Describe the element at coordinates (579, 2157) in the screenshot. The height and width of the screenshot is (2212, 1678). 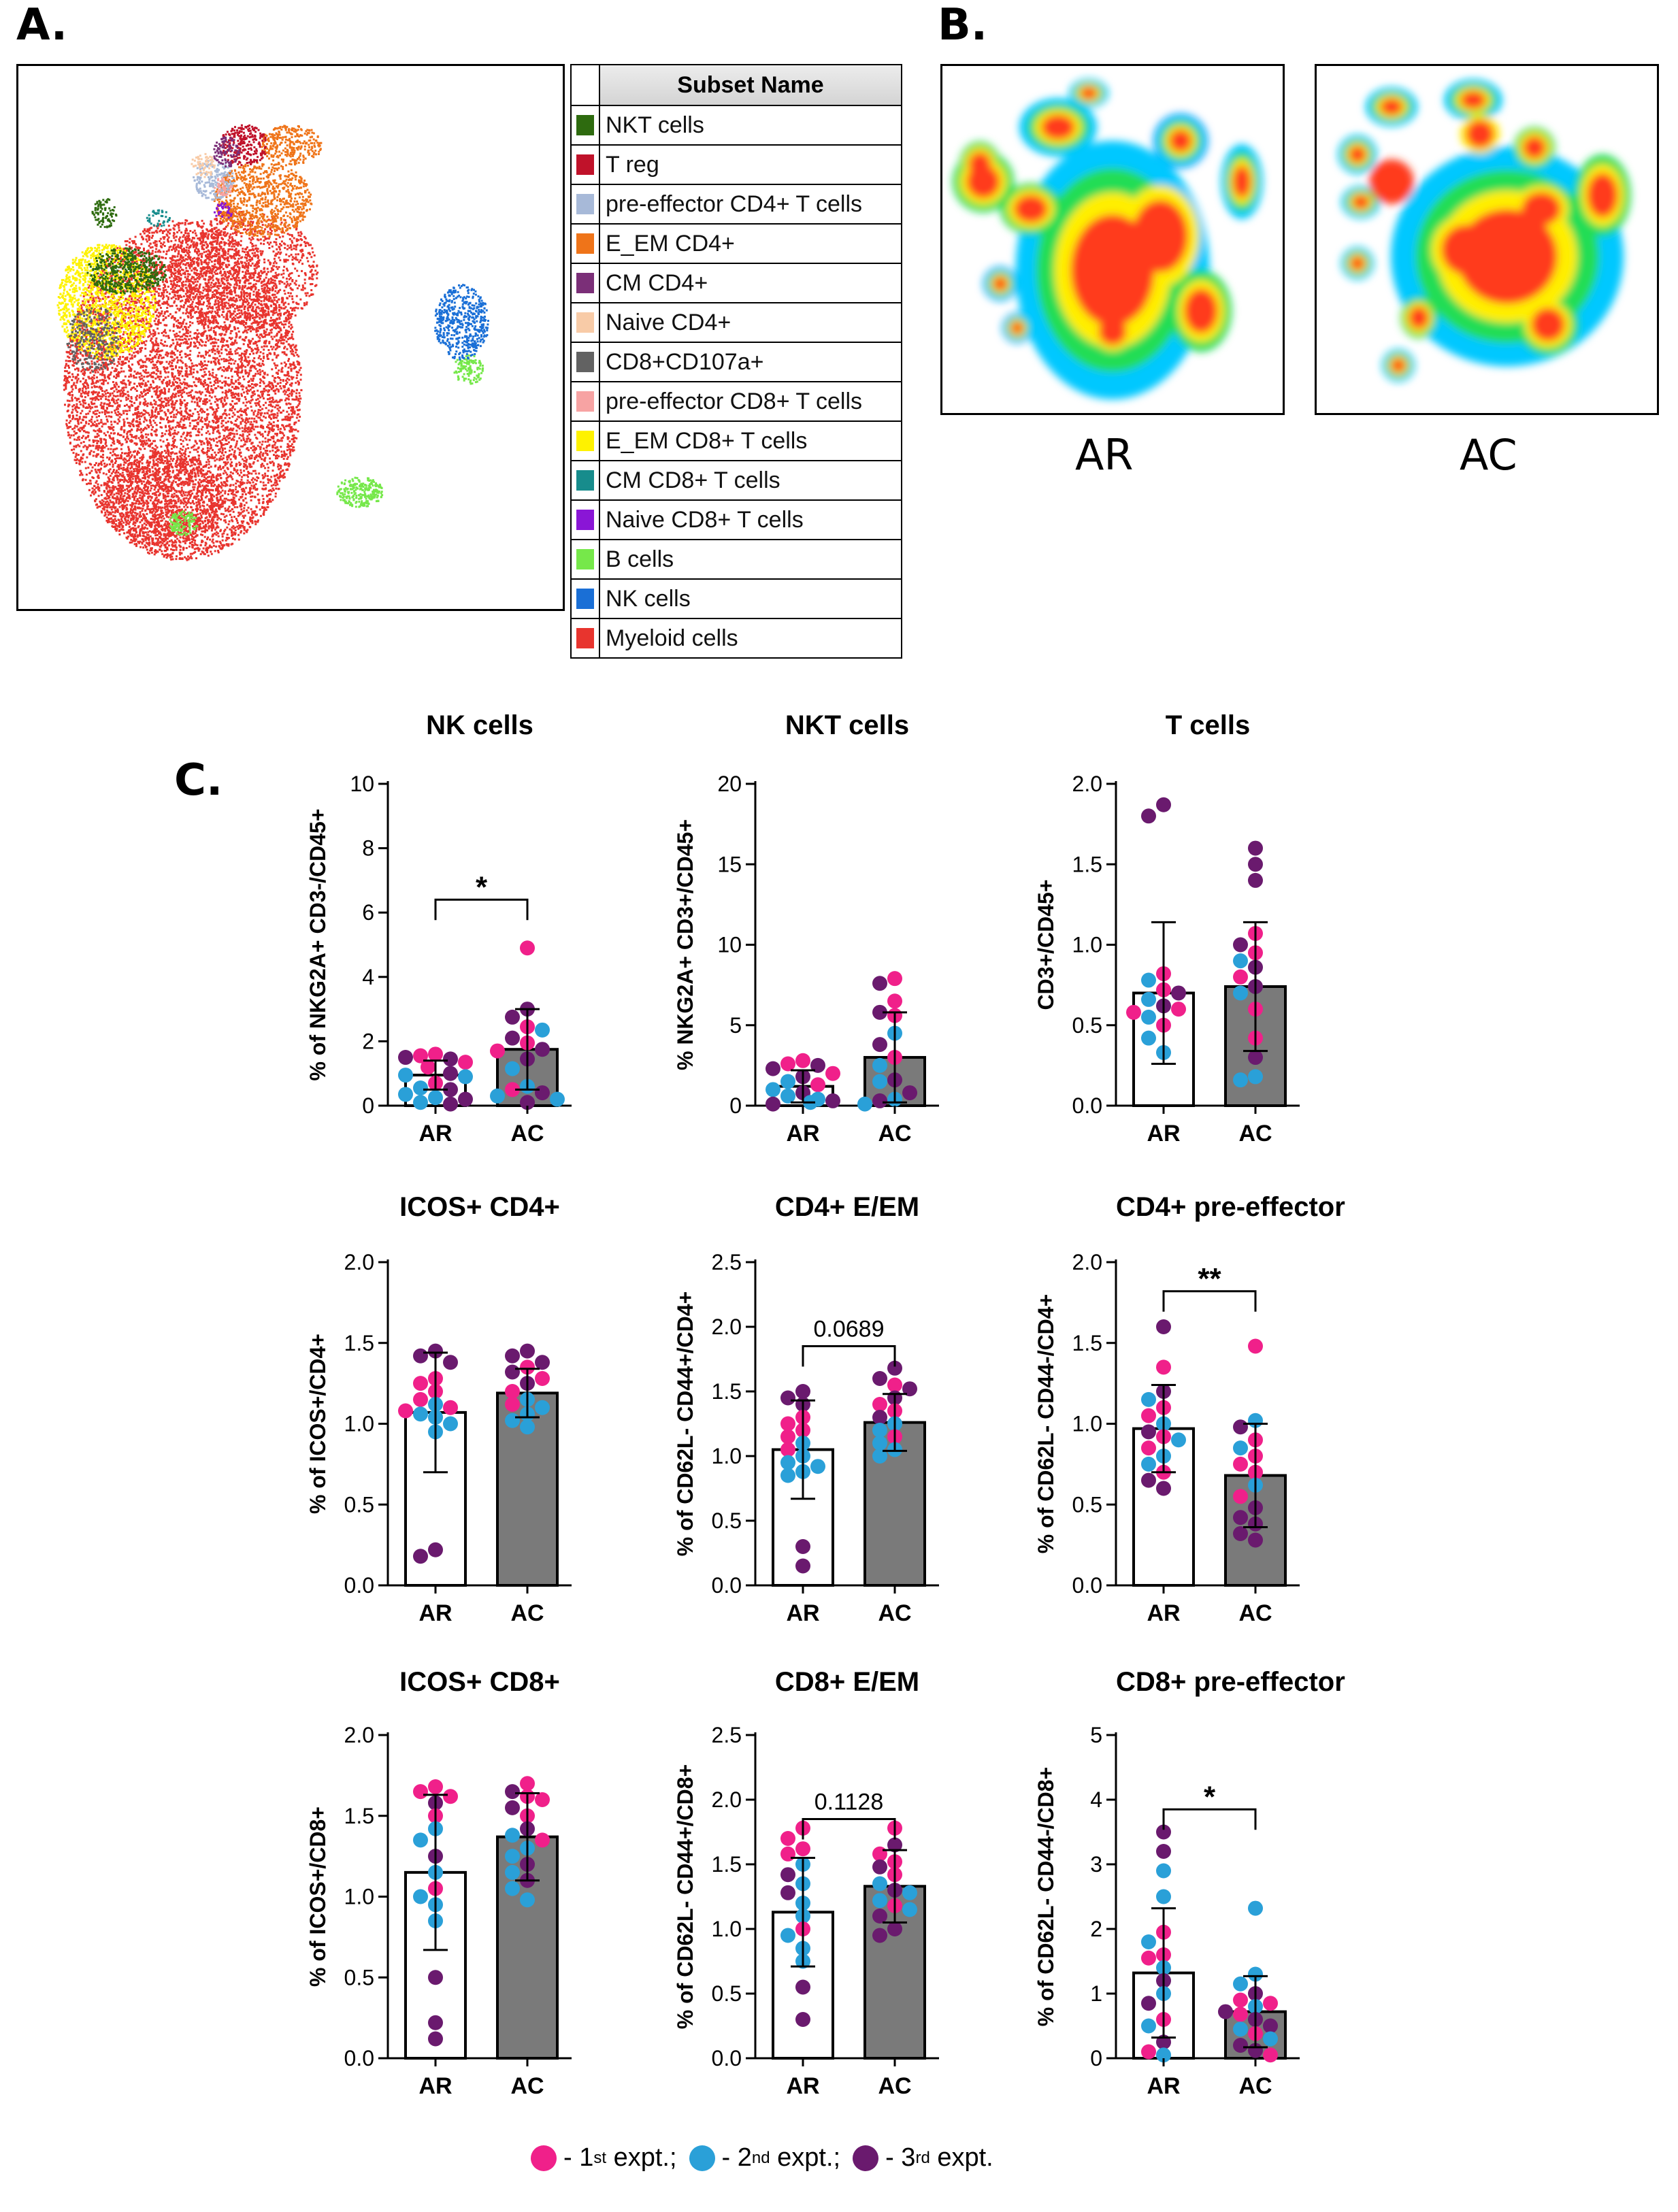
I see `experiment-label: - 1` at that location.